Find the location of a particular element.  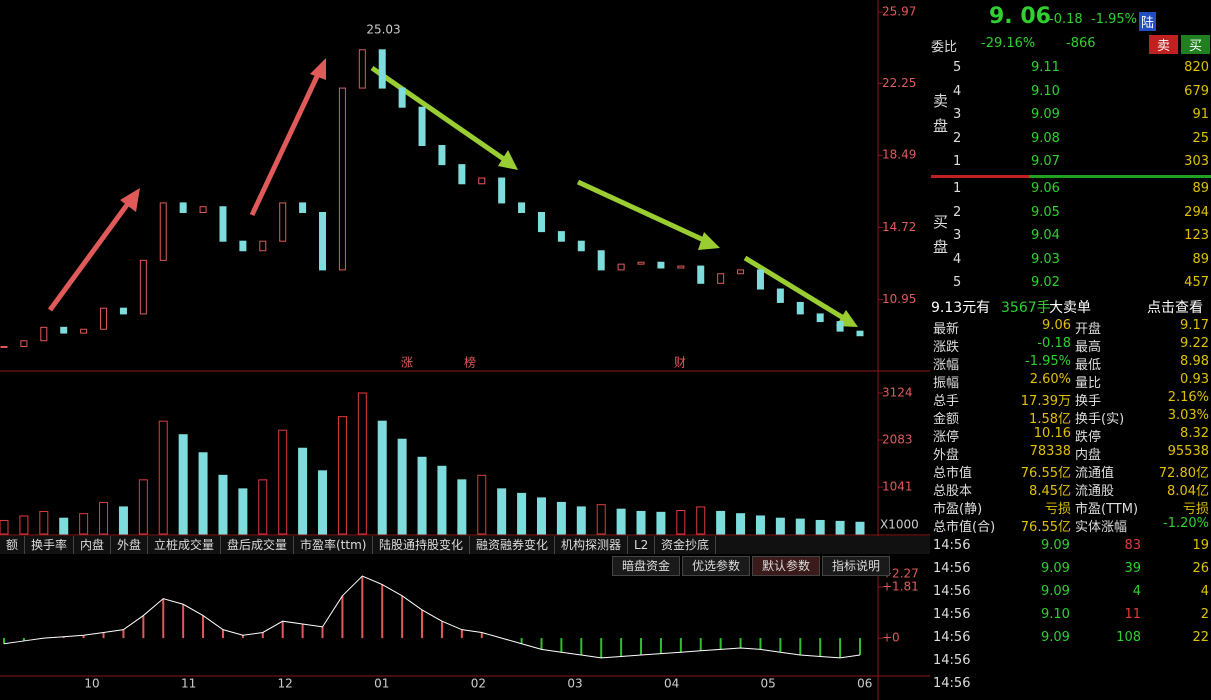

sell-button: 卖 is located at coordinates (1164, 44).